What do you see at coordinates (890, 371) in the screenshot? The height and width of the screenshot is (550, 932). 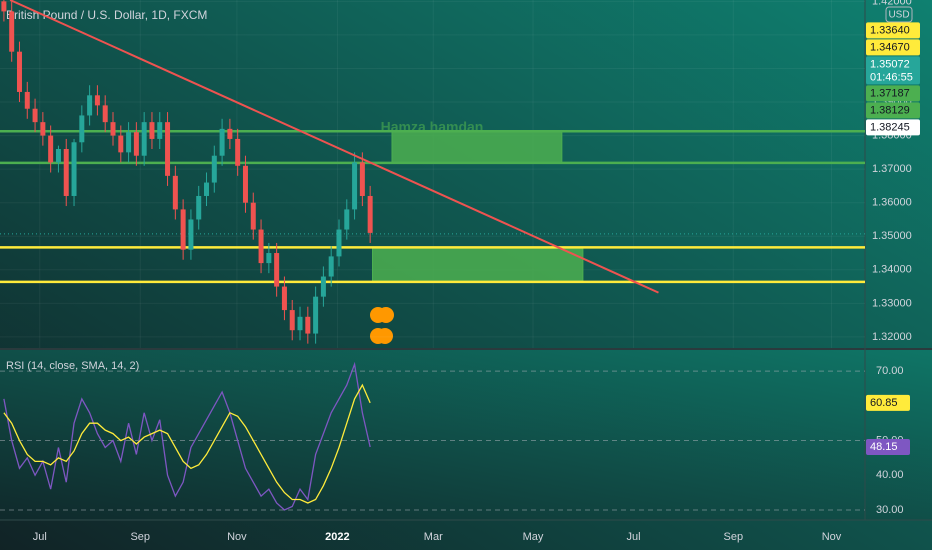 I see `y-tick-label: 70.00` at bounding box center [890, 371].